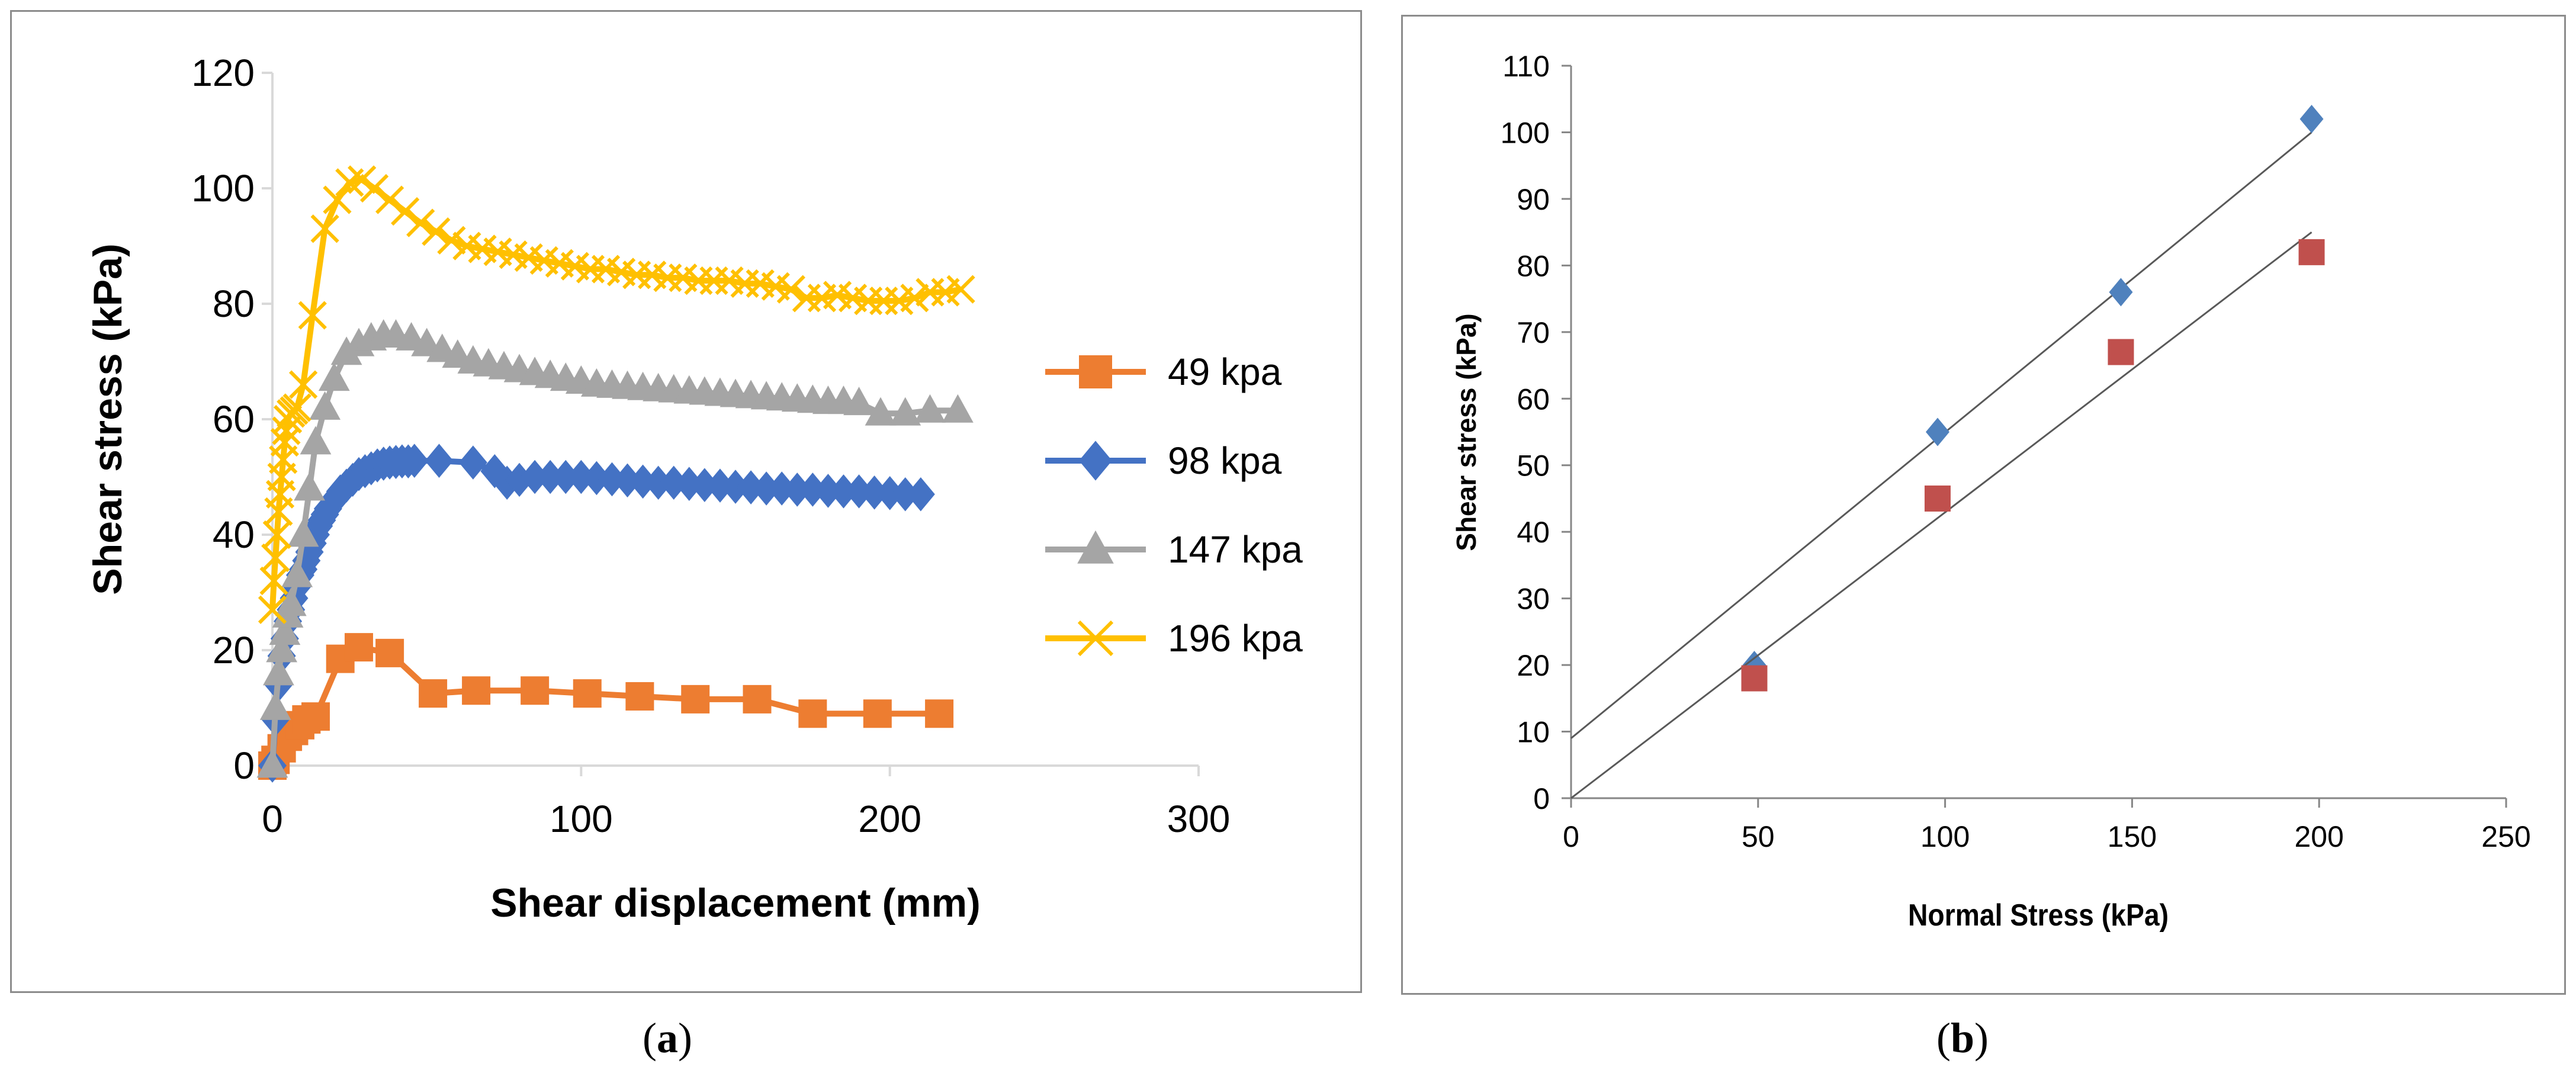  Describe the element at coordinates (1534, 733) in the screenshot. I see `chart-b-y-tick-label: 10` at that location.